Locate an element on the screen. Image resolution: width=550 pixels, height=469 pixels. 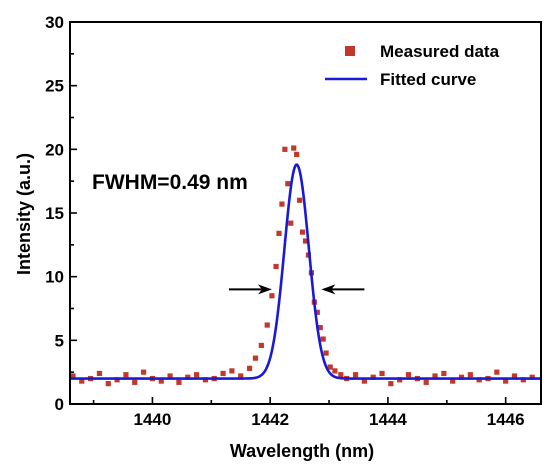
y-tick-label: 30 is located at coordinates (54, 22).